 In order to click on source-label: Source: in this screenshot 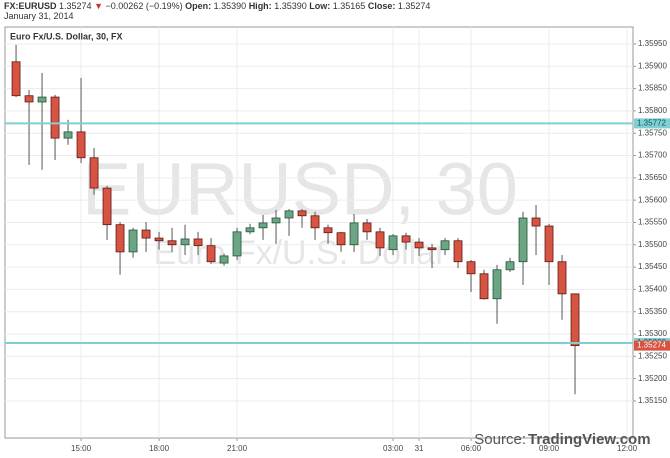, I will do `click(500, 439)`.